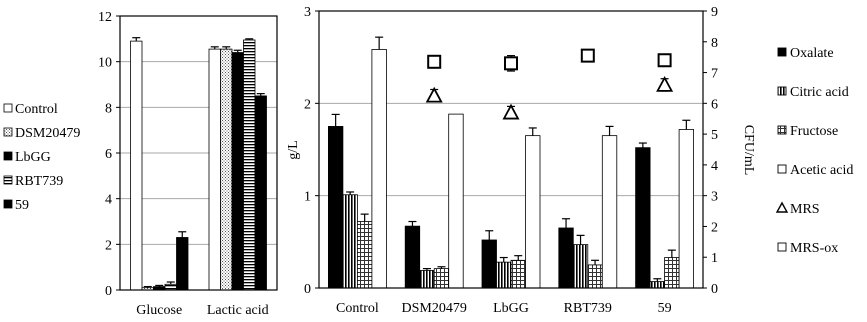 This screenshot has height=322, width=867. I want to click on y-tick-label: 3, so click(307, 12).